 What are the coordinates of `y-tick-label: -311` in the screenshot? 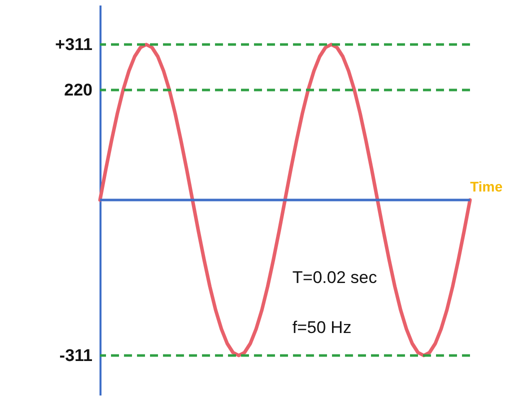 It's located at (75, 355).